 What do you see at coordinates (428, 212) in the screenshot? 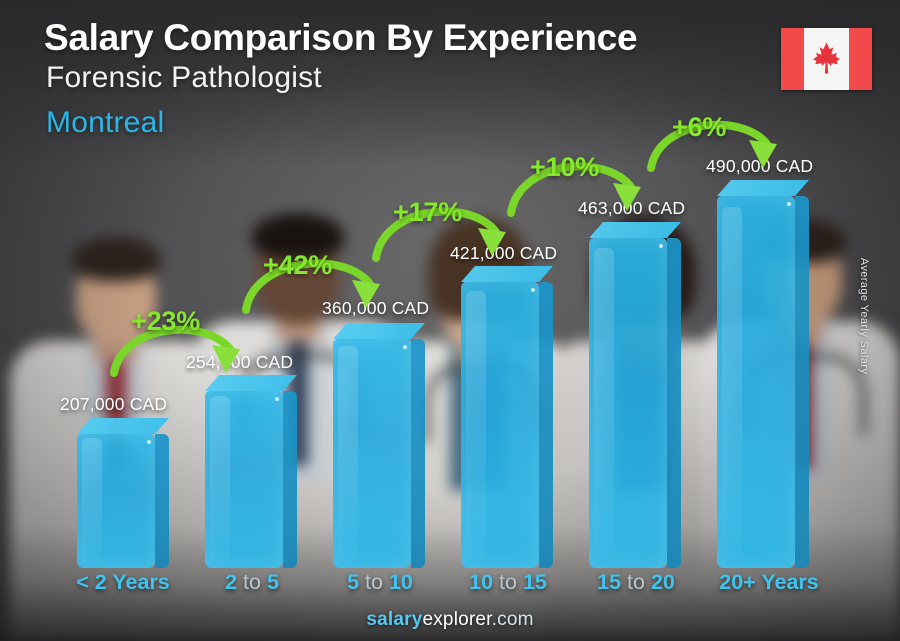
I see `growth-pct-2: +17%` at bounding box center [428, 212].